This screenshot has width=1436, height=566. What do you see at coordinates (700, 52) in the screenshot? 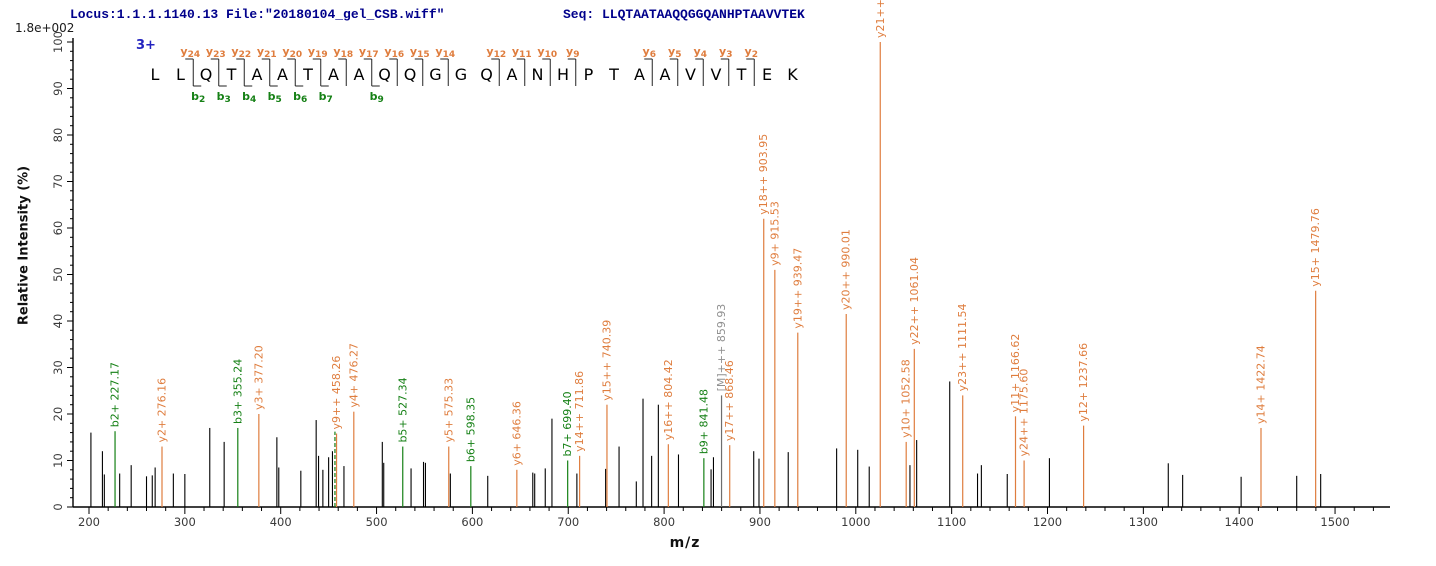
I see `ladder-y-ion-label: y4` at bounding box center [700, 52].